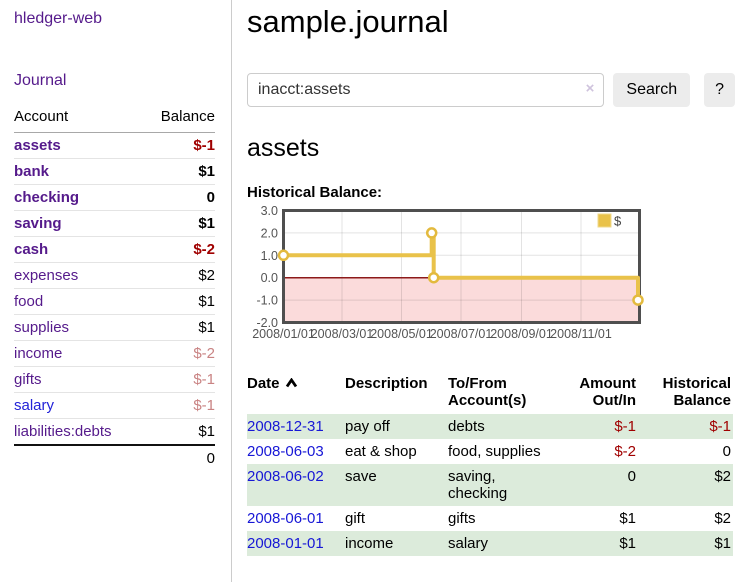 This screenshot has width=742, height=582. I want to click on register-header-accounts: To/From Account(s), so click(487, 392).